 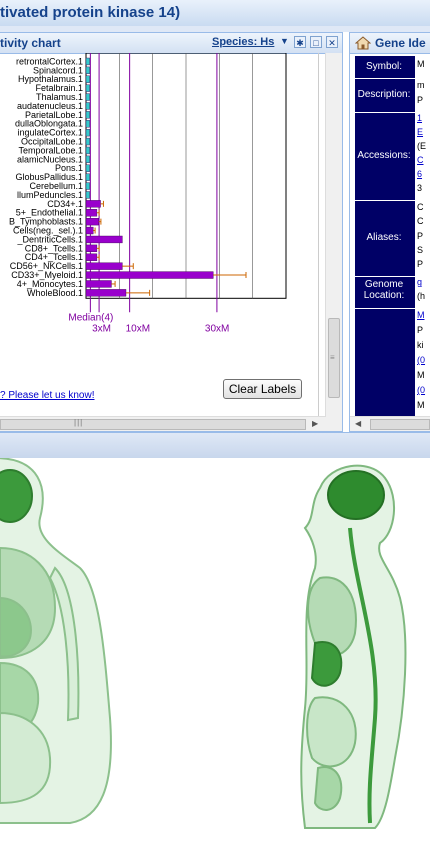 What do you see at coordinates (217, 328) in the screenshot?
I see `reference-label: 30xM` at bounding box center [217, 328].